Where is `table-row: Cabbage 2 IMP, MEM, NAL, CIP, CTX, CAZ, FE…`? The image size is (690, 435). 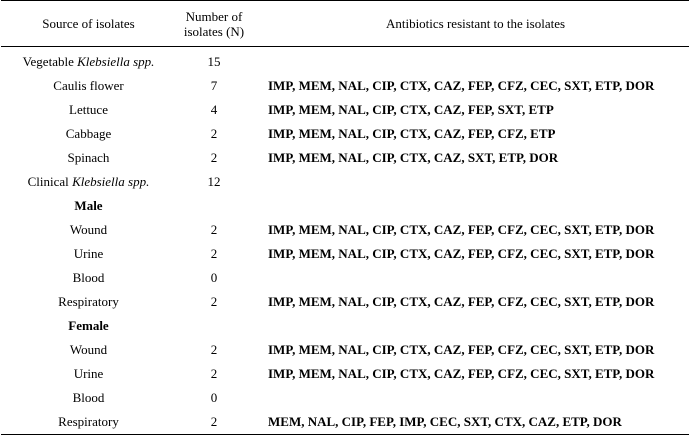
table-row: Cabbage 2 IMP, MEM, NAL, CIP, CTX, CAZ, FE… is located at coordinates (345, 134).